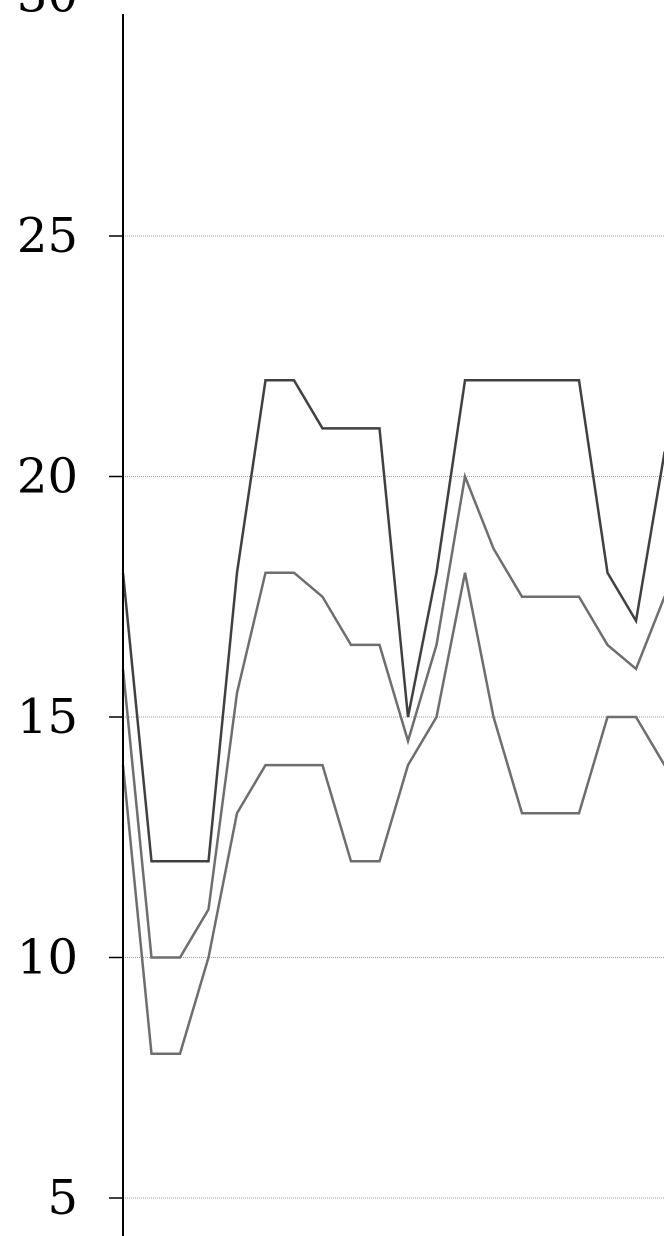  I want to click on y-tick-label-15: 15, so click(47, 717).